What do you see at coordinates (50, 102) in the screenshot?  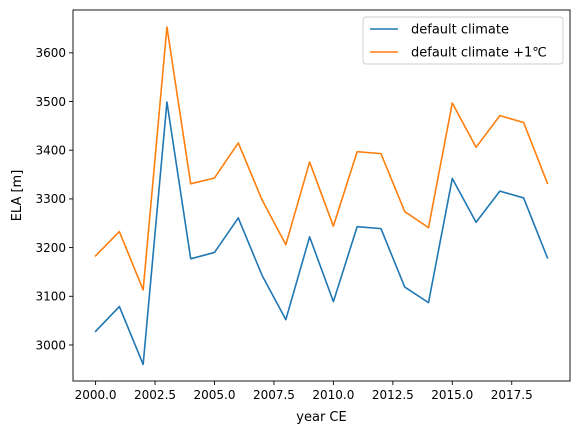 I see `y-tick-label-3500: 3500` at bounding box center [50, 102].